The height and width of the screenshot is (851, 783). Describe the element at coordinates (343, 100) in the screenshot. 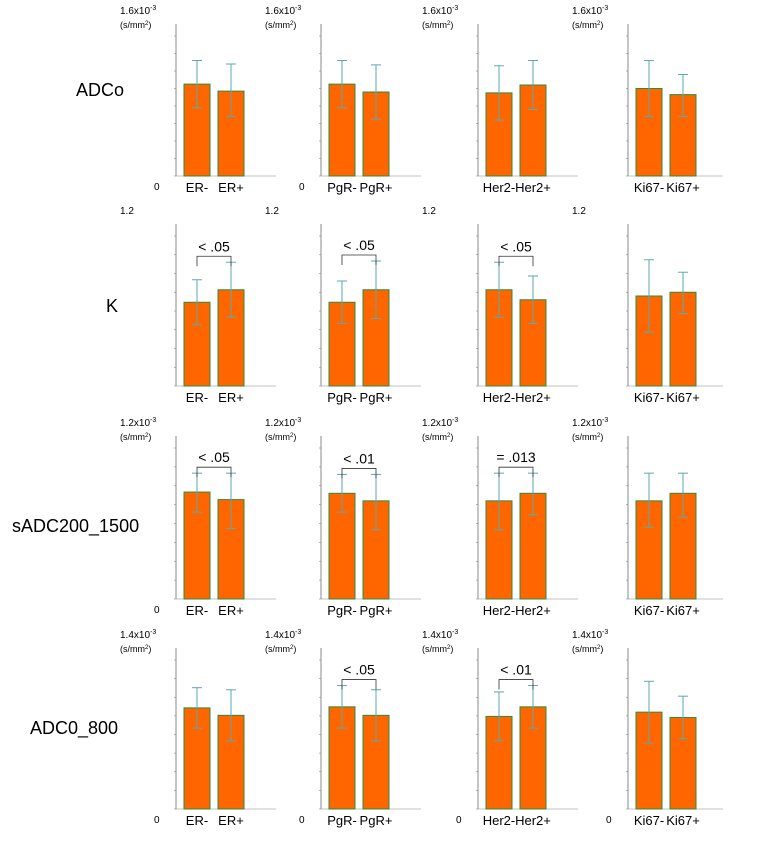

I see `panel-0-1: 1.6x10⁻³ (s/mm2) 0 PgR- PgR+` at that location.